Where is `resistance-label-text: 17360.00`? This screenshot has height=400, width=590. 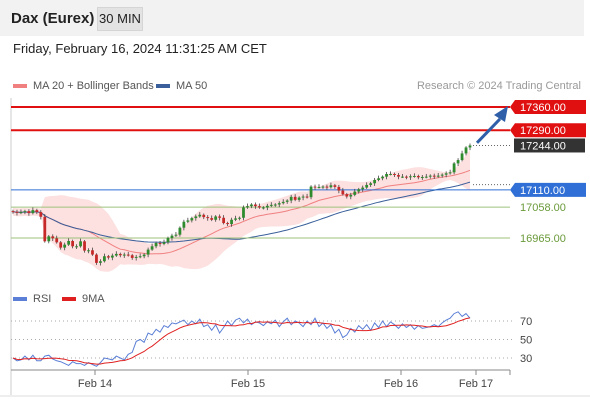 resistance-label-text: 17360.00 is located at coordinates (543, 108).